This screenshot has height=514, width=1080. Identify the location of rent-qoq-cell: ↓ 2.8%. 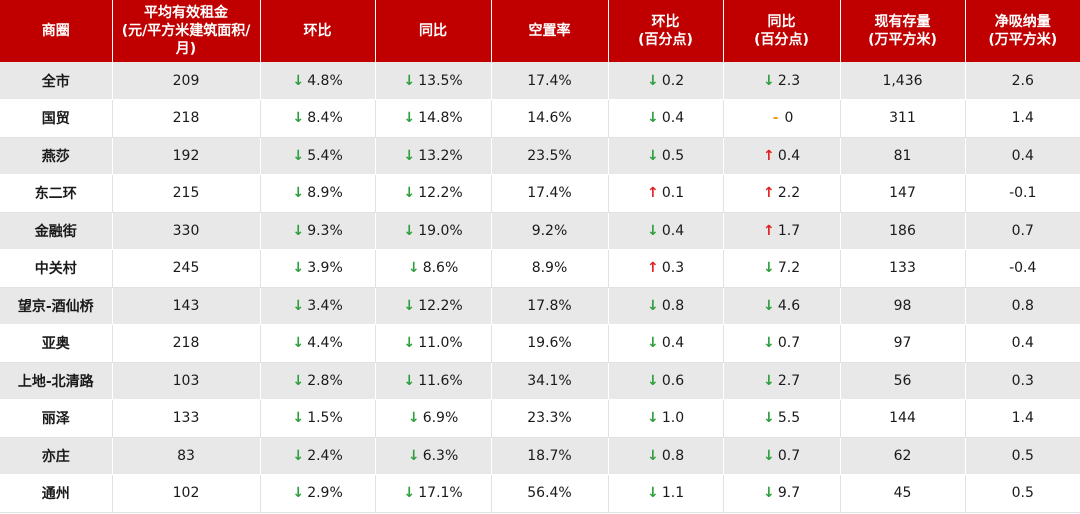
(318, 381).